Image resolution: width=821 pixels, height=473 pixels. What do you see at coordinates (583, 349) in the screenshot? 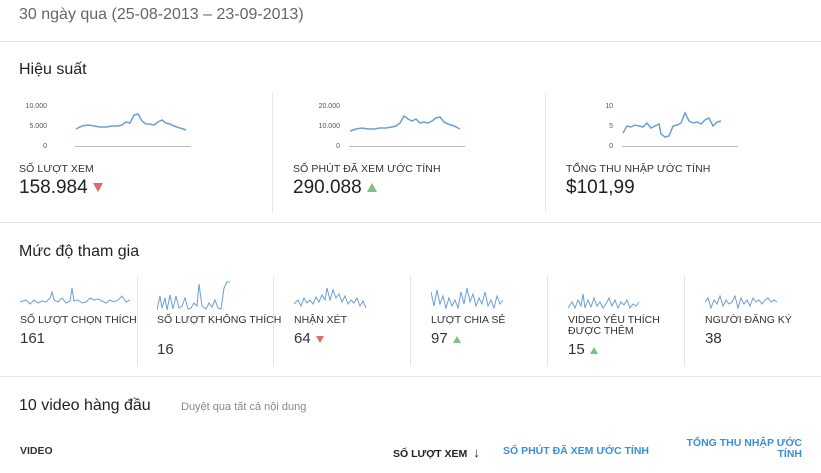
I see `metric-value: 15` at bounding box center [583, 349].